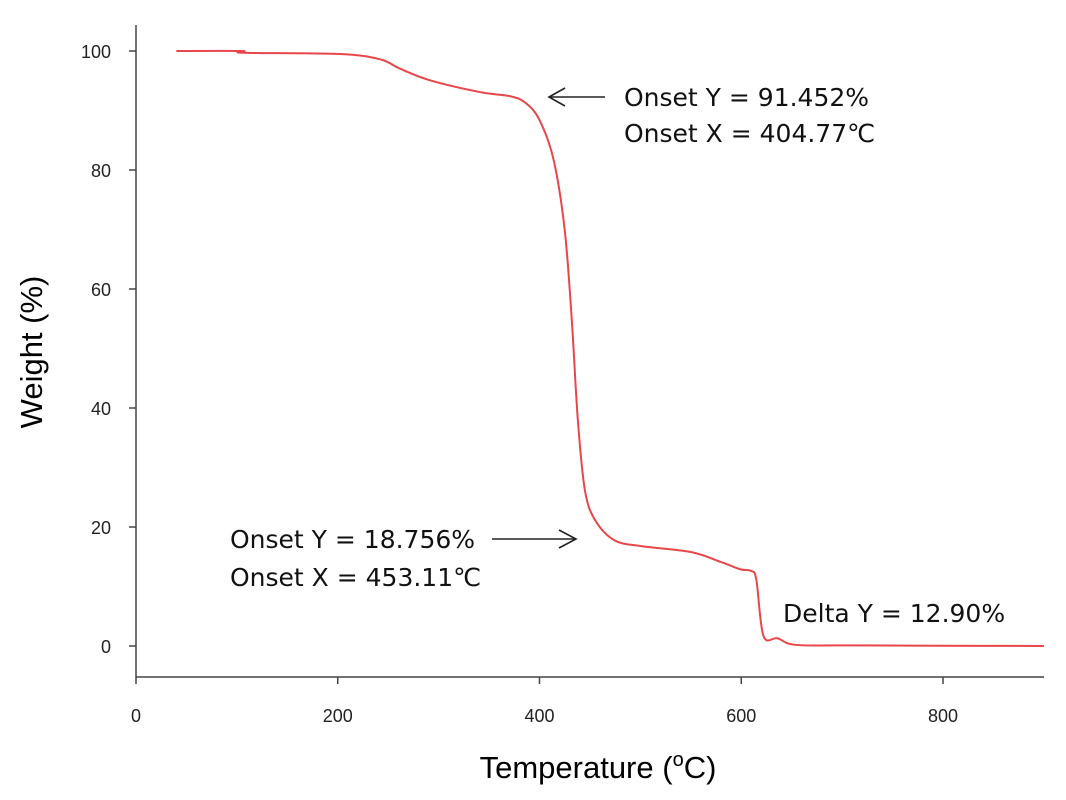 The width and height of the screenshot is (1066, 800). I want to click on y-tick-label: 80, so click(101, 171).